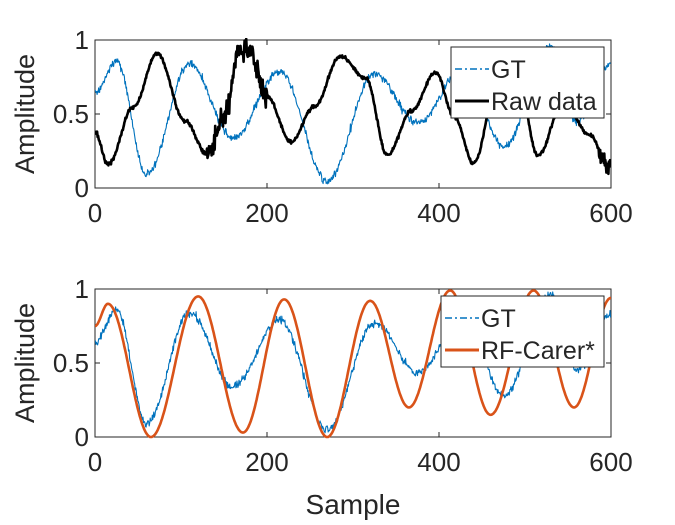 This screenshot has width=675, height=525. Describe the element at coordinates (353, 504) in the screenshot. I see `x-axis-label: Sample` at that location.